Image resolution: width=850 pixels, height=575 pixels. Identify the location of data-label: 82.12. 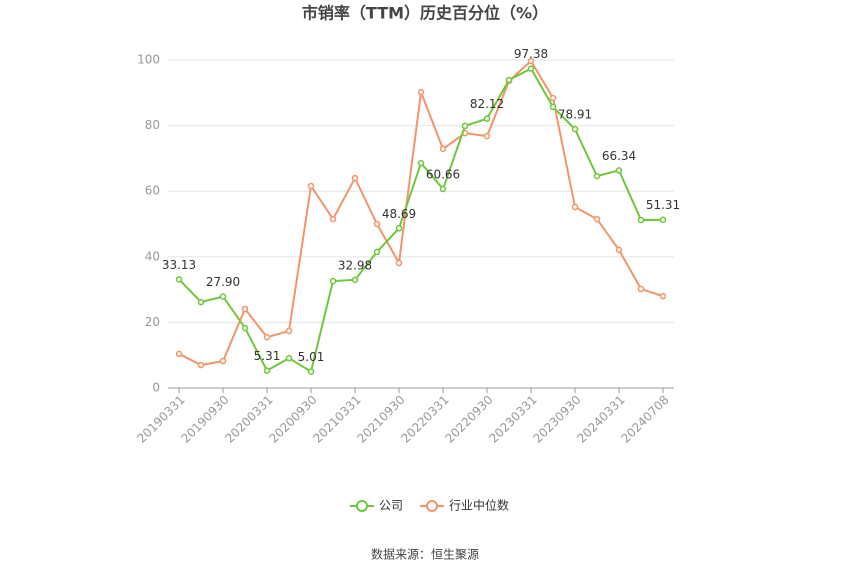
(487, 104).